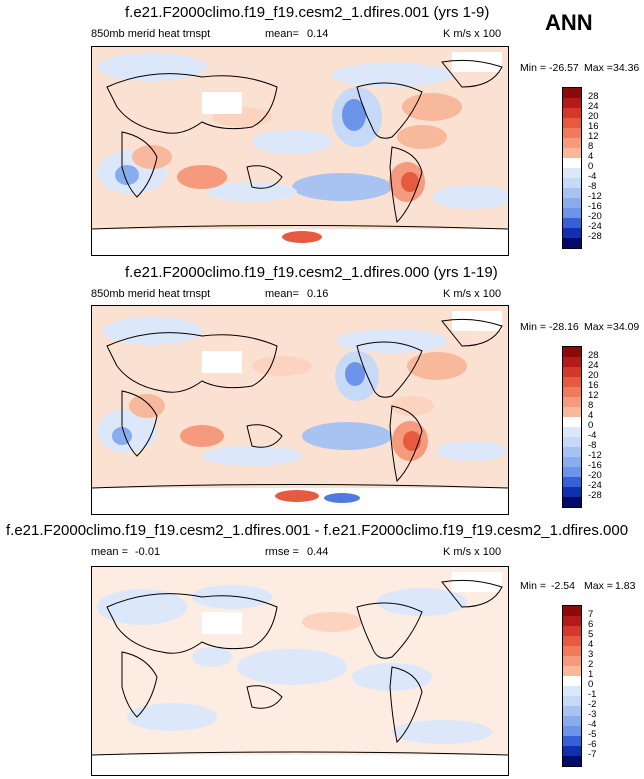  I want to click on panel-2-units: K m/s x 100, so click(472, 294).